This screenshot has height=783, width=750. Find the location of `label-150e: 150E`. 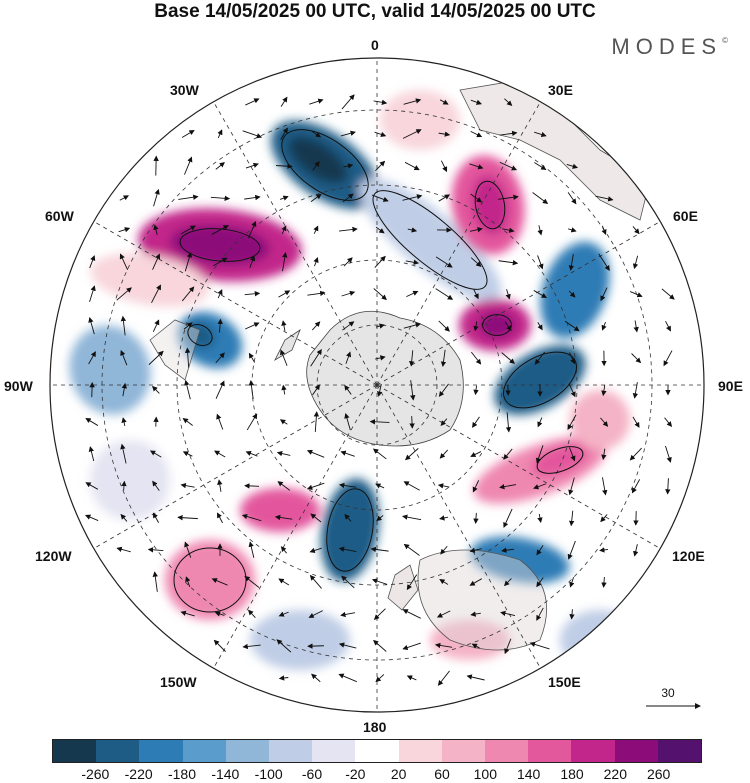

label-150e: 150E is located at coordinates (564, 682).